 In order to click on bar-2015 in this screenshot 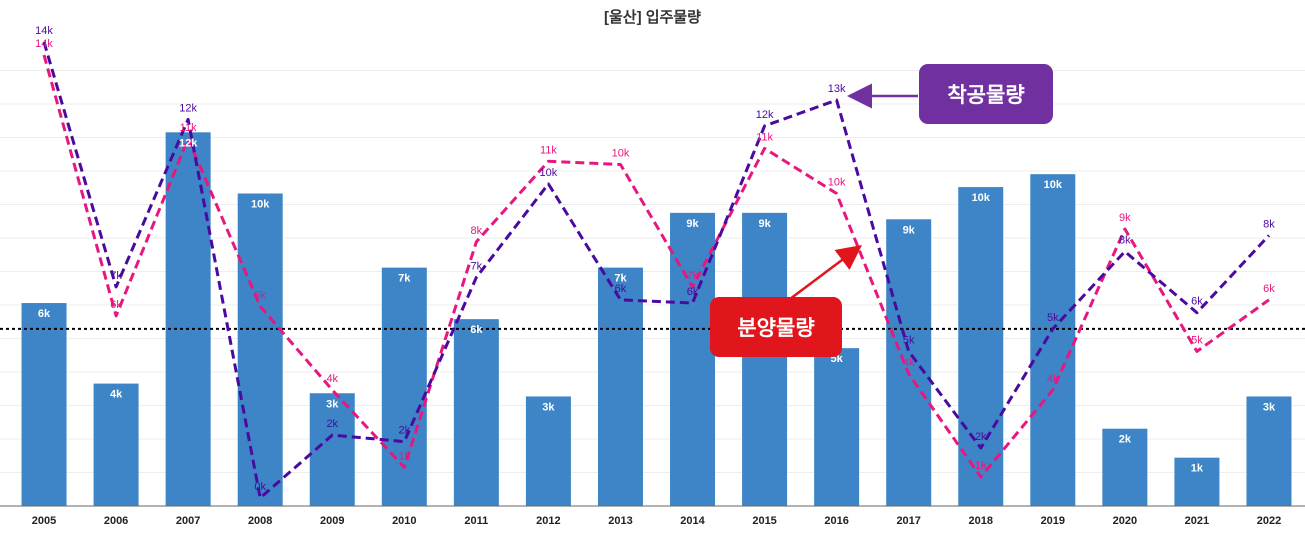, I will do `click(765, 359)`.